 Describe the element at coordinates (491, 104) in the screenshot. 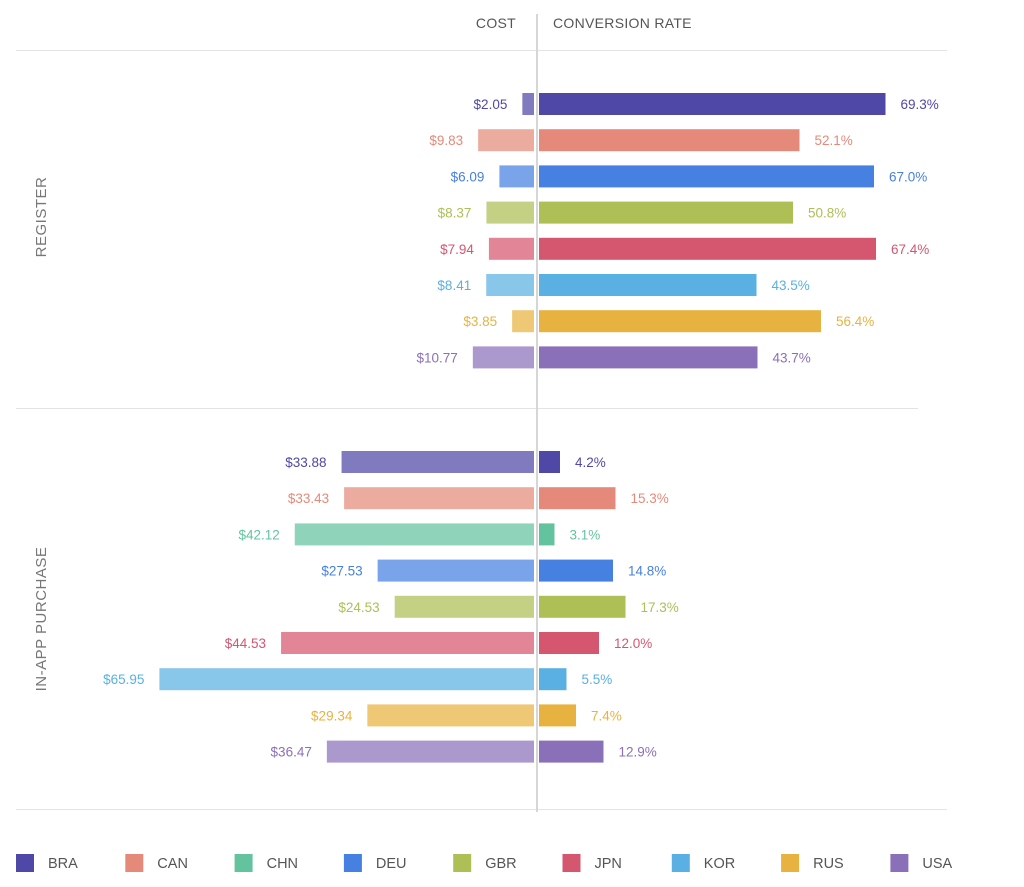

I see `cost-label: $2.05` at that location.